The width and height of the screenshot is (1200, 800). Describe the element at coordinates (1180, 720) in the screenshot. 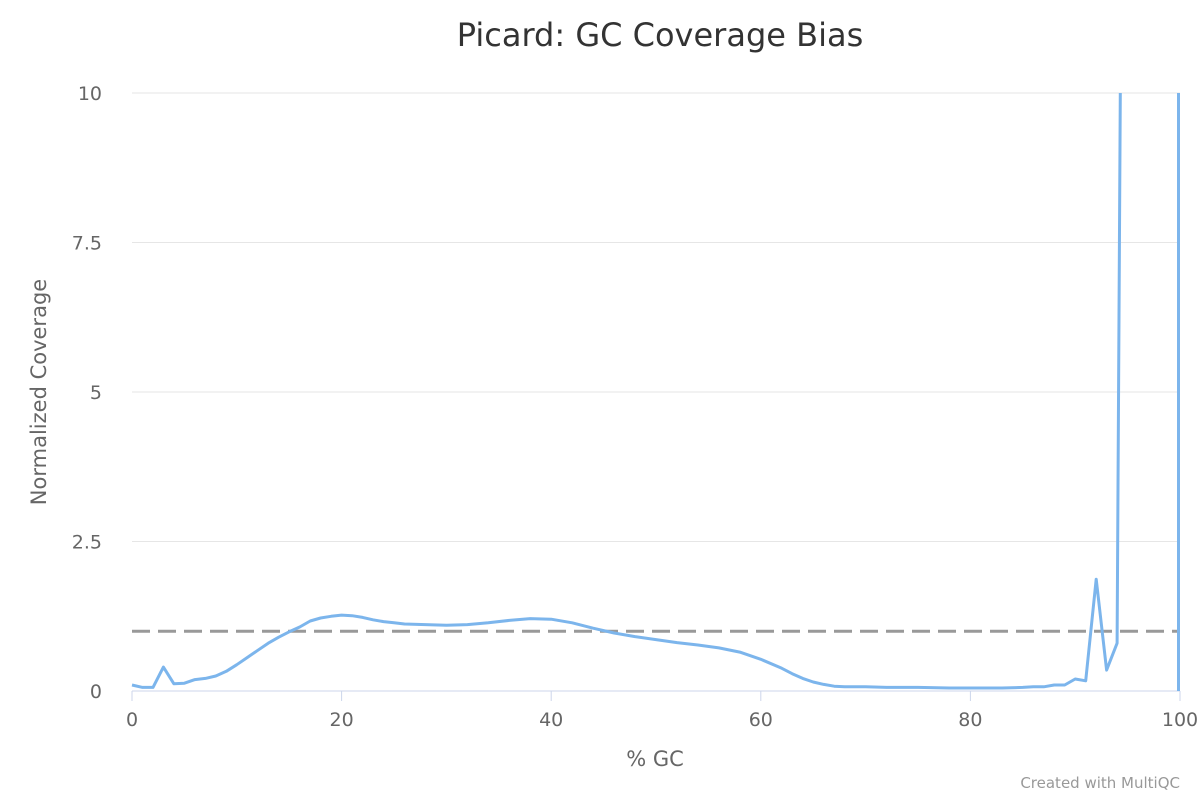

I see `x-tick-label: 100` at that location.